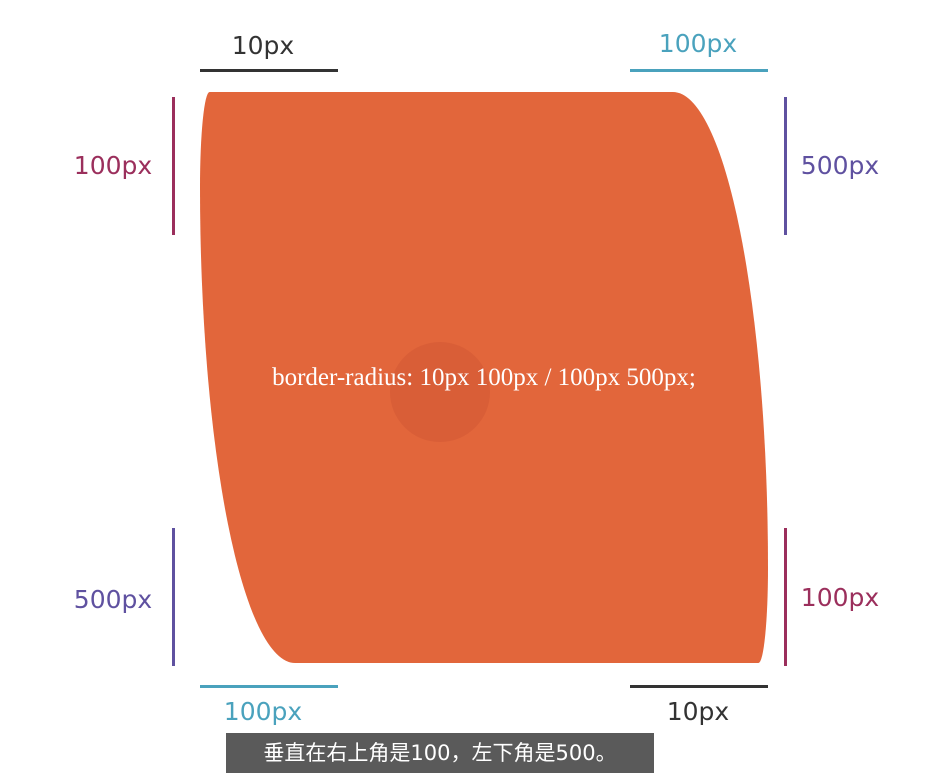 Image resolution: width=942 pixels, height=773 pixels. What do you see at coordinates (440, 392) in the screenshot?
I see `play-button` at bounding box center [440, 392].